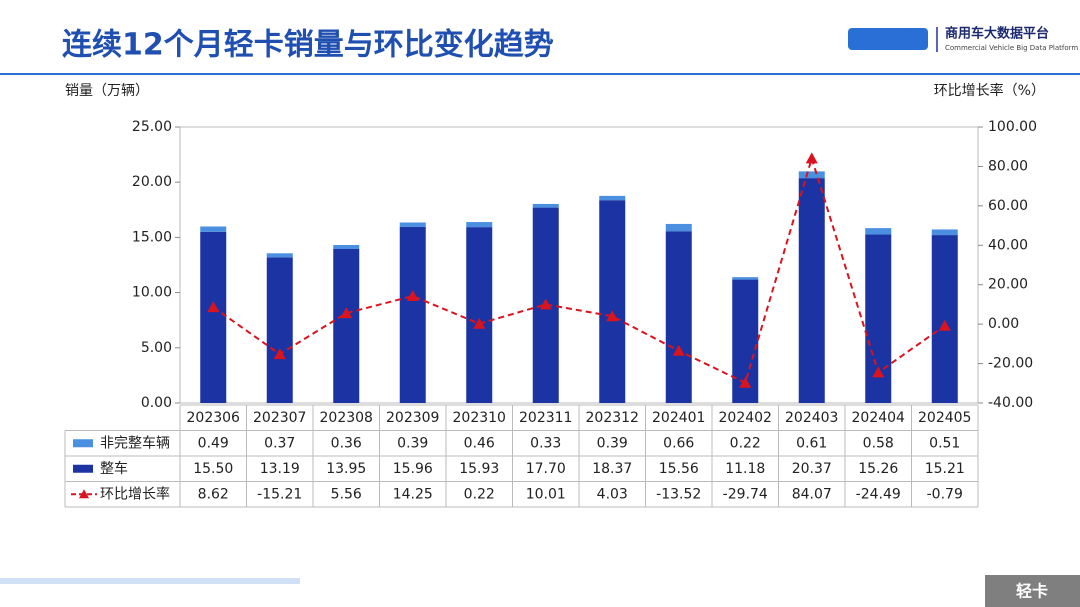 This screenshot has height=607, width=1080. What do you see at coordinates (945, 469) in the screenshot?
I see `table-value: 15.21` at bounding box center [945, 469].